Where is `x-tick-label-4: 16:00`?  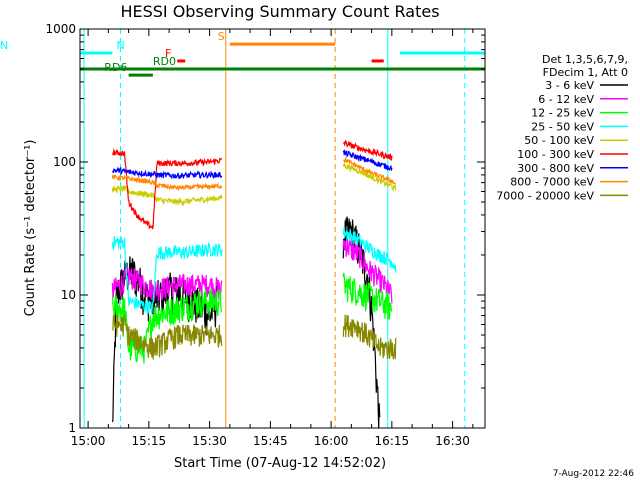
x-tick-label-4: 16:00 is located at coordinates (331, 441).